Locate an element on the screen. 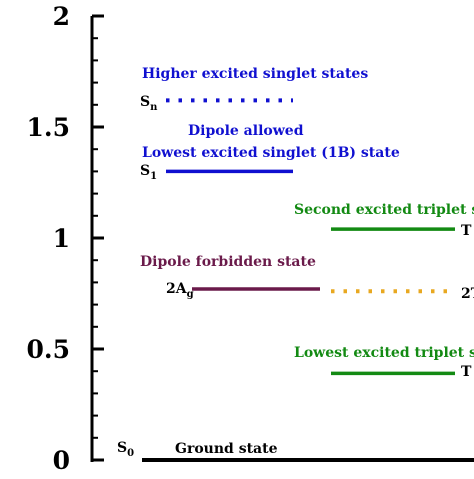 This screenshot has width=474, height=479. sn-symbol: Sn is located at coordinates (149, 103).